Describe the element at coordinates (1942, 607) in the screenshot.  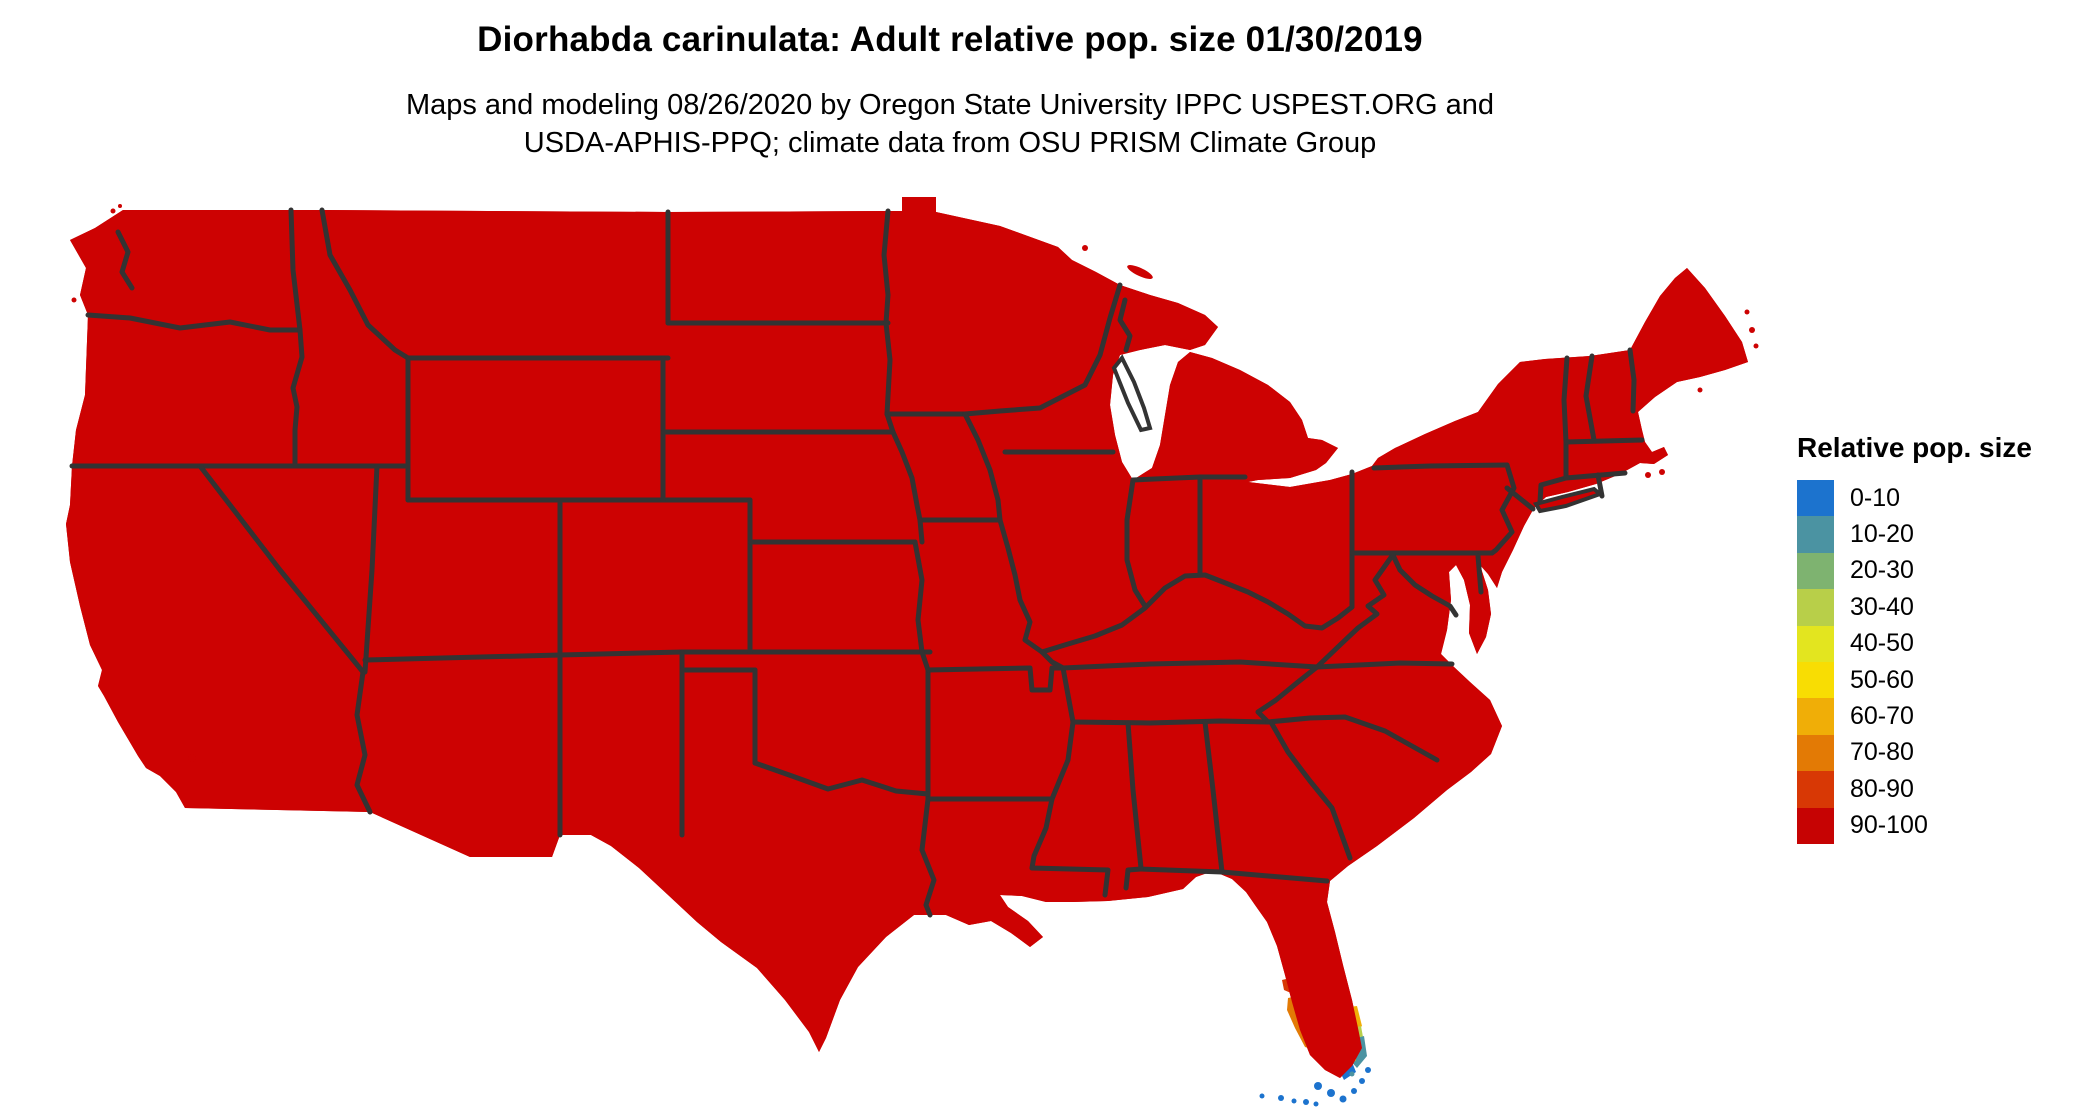
I see `legend-row: 30-40` at that location.